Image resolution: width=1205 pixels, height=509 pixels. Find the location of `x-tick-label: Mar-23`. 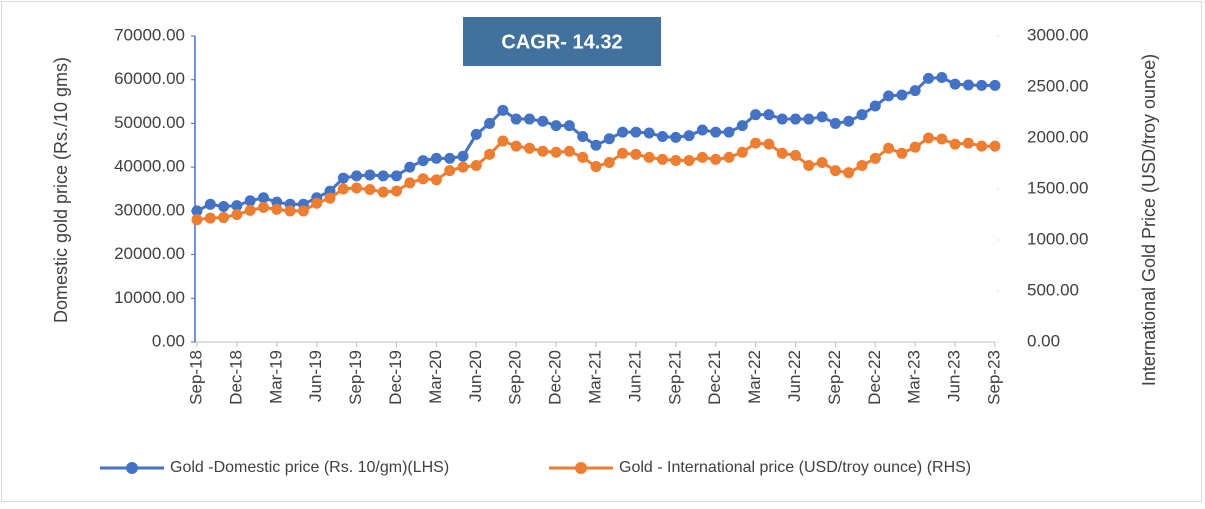

x-tick-label: Mar-23 is located at coordinates (914, 377).